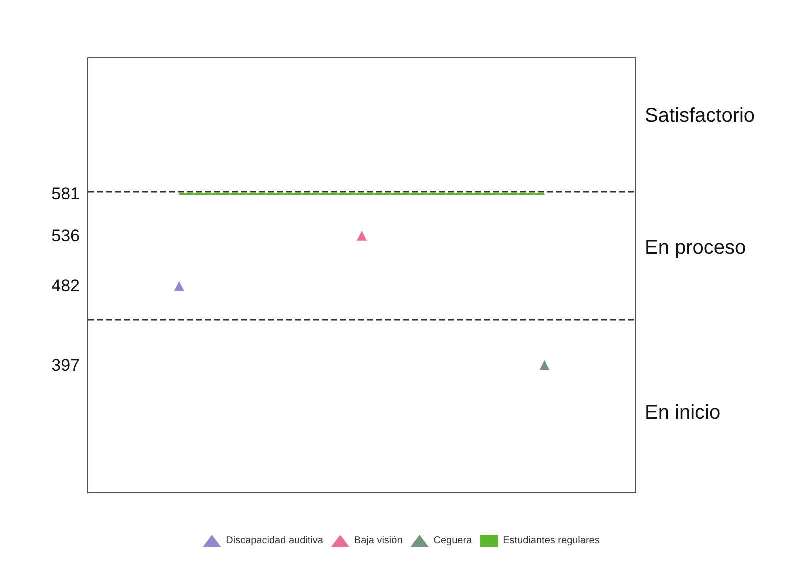 The image size is (803, 570). I want to click on legend-label: Baja visión, so click(378, 541).